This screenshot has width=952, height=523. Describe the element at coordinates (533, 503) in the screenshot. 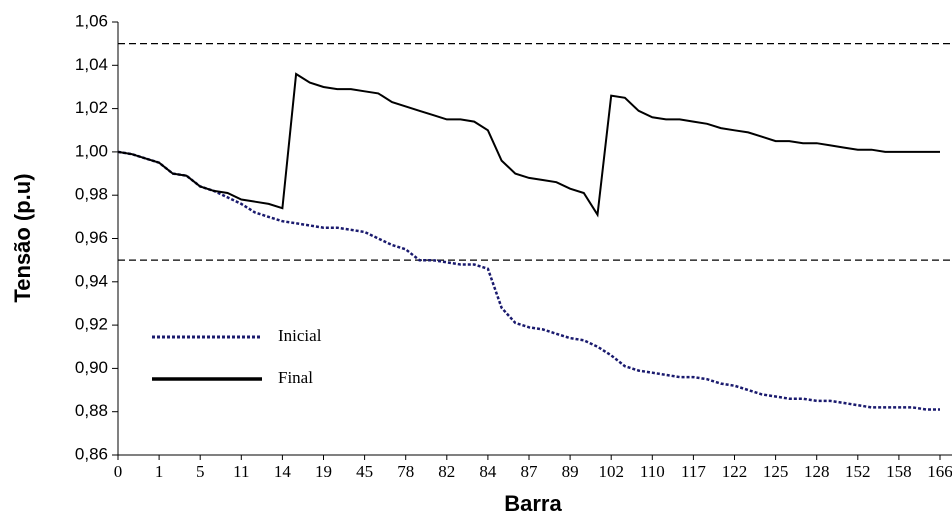

I see `x-axis-label: Barra` at that location.